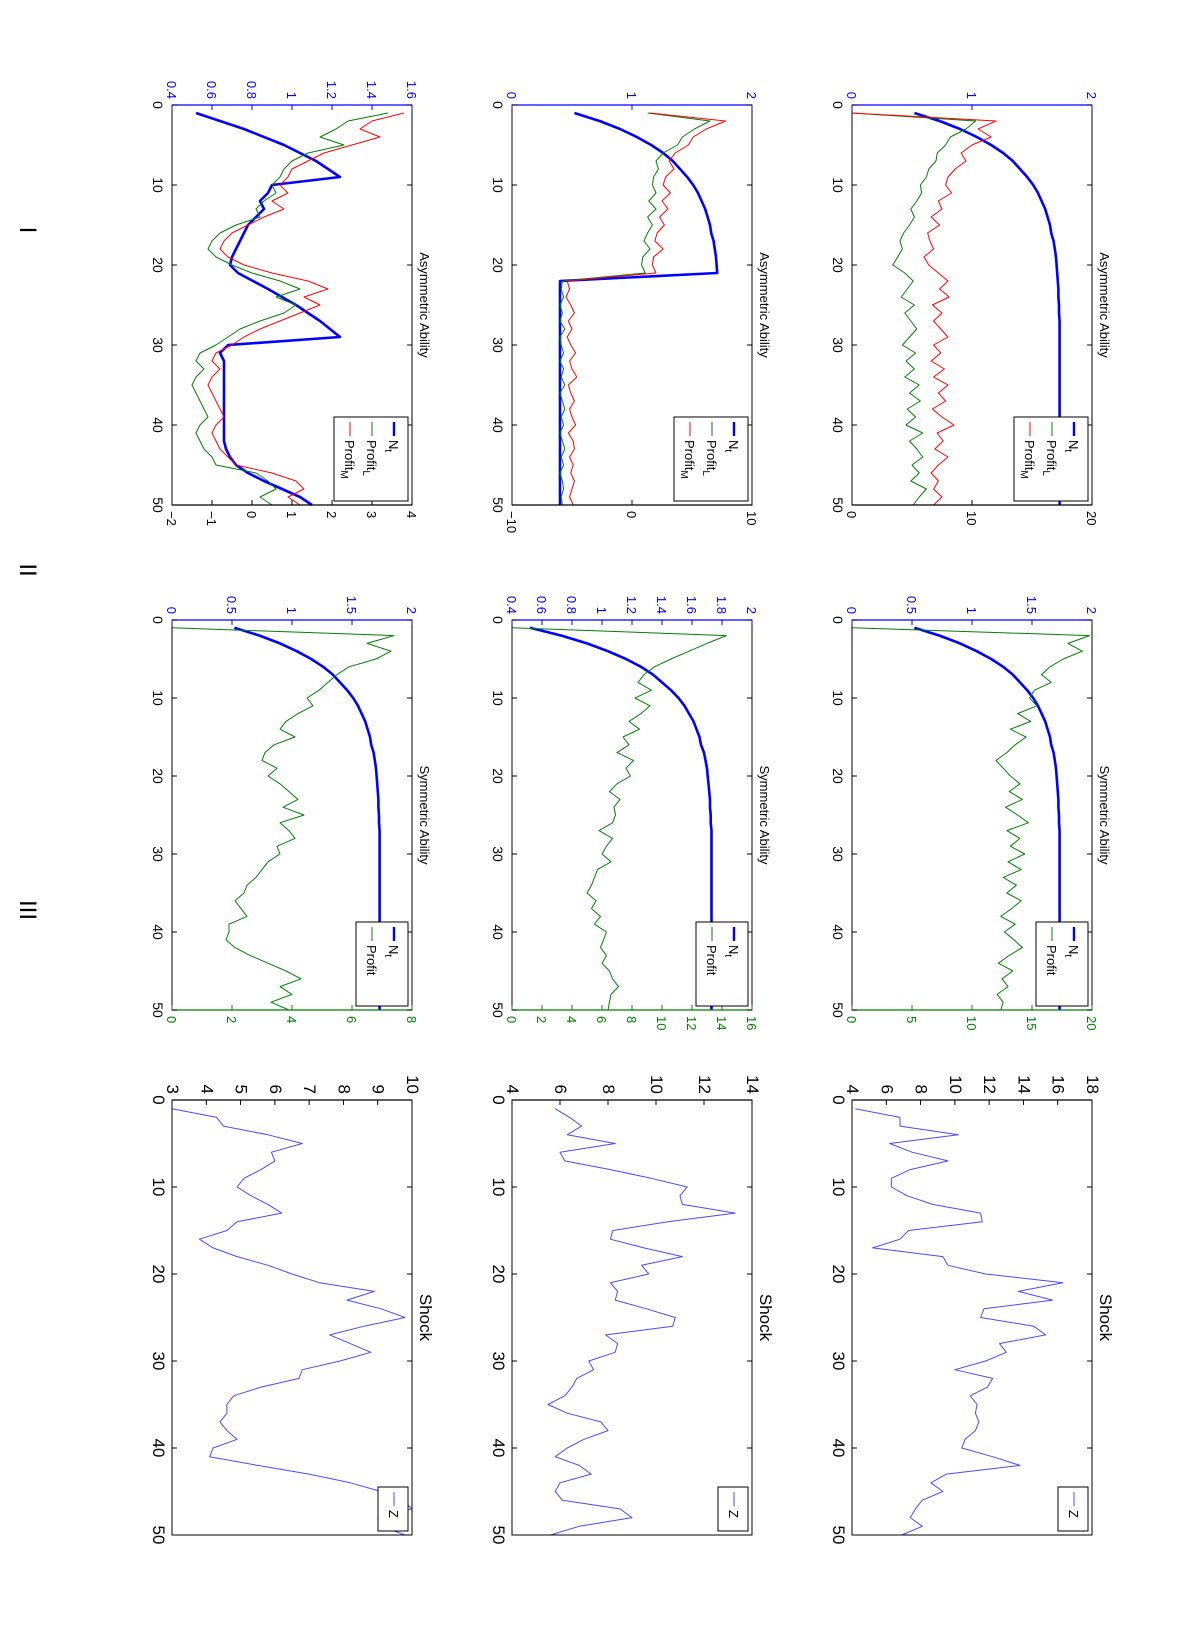 The height and width of the screenshot is (1648, 1185). I want to click on y-tick-label-left: 4, so click(512, 1089).